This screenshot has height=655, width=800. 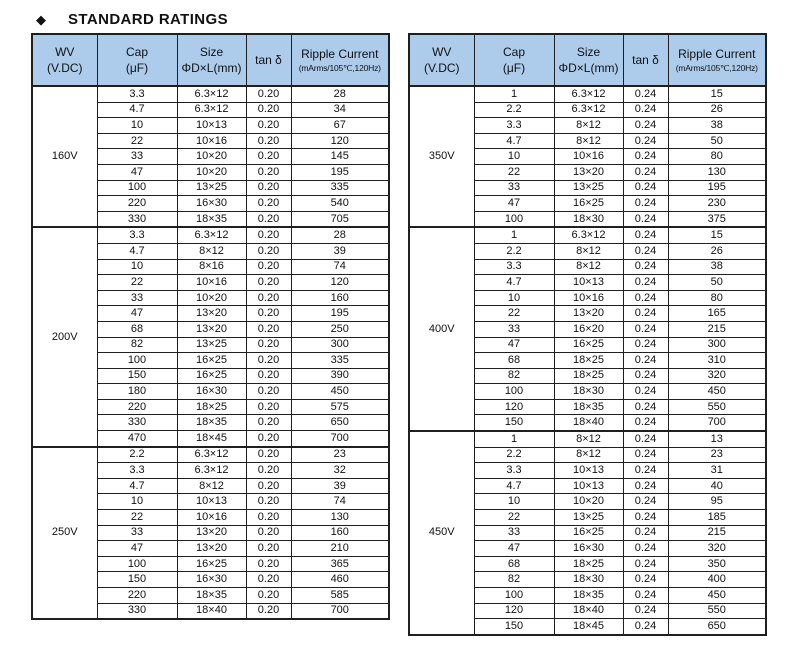 I want to click on table-row: 33 10×20 0.20 160, so click(x=211, y=298).